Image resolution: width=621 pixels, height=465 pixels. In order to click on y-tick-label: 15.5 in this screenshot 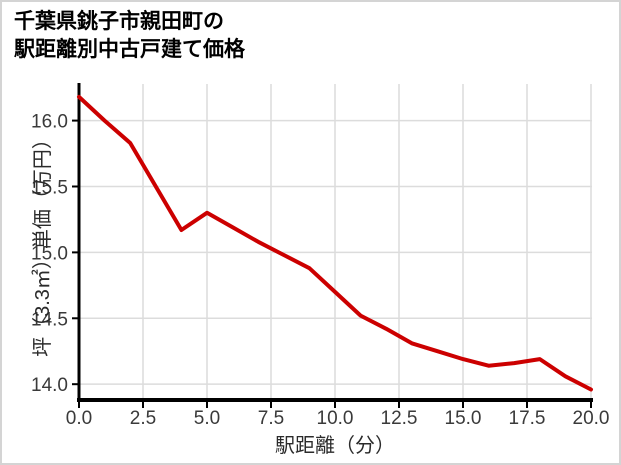, I will do `click(49, 187)`.